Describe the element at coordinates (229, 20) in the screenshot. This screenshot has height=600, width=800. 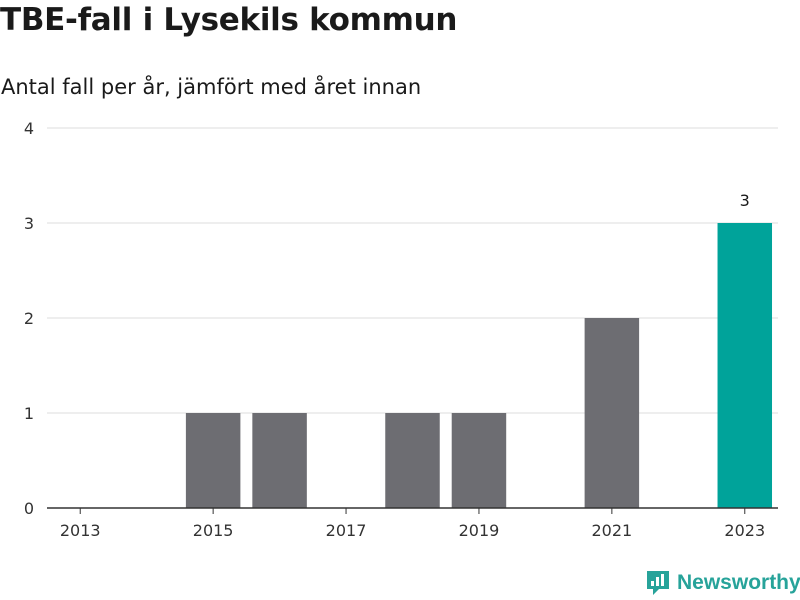
I see `chart-title: TBE-fall i Lysekils kommun` at that location.